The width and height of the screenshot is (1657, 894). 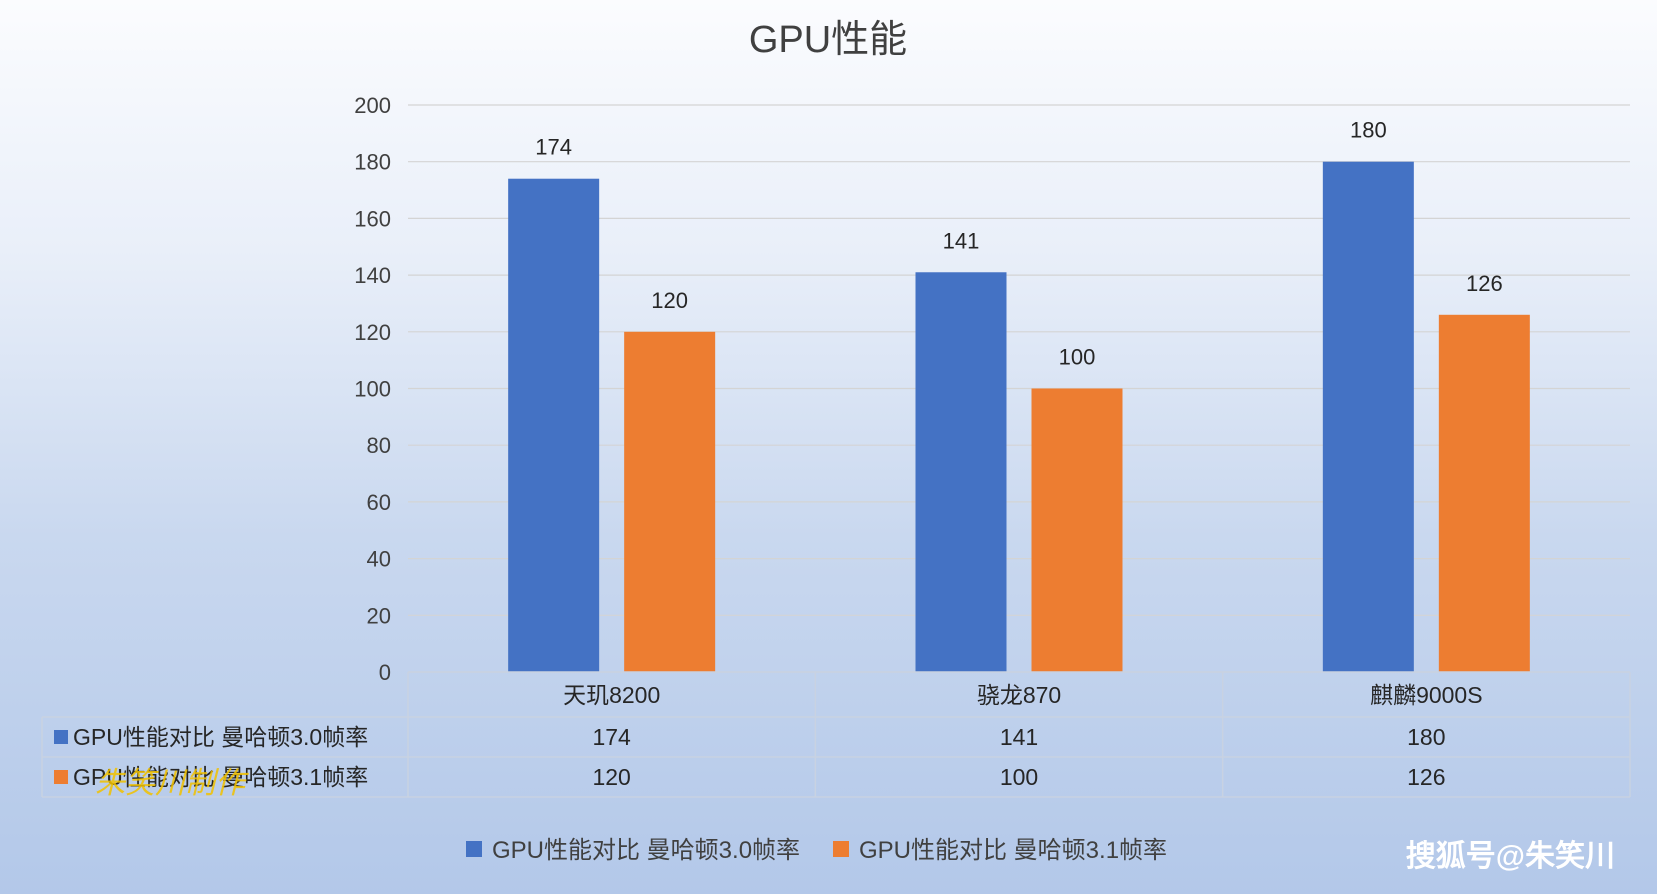 I want to click on table-series-name: GPU性能对比 曼哈顿3.0帧率, so click(x=220, y=737).